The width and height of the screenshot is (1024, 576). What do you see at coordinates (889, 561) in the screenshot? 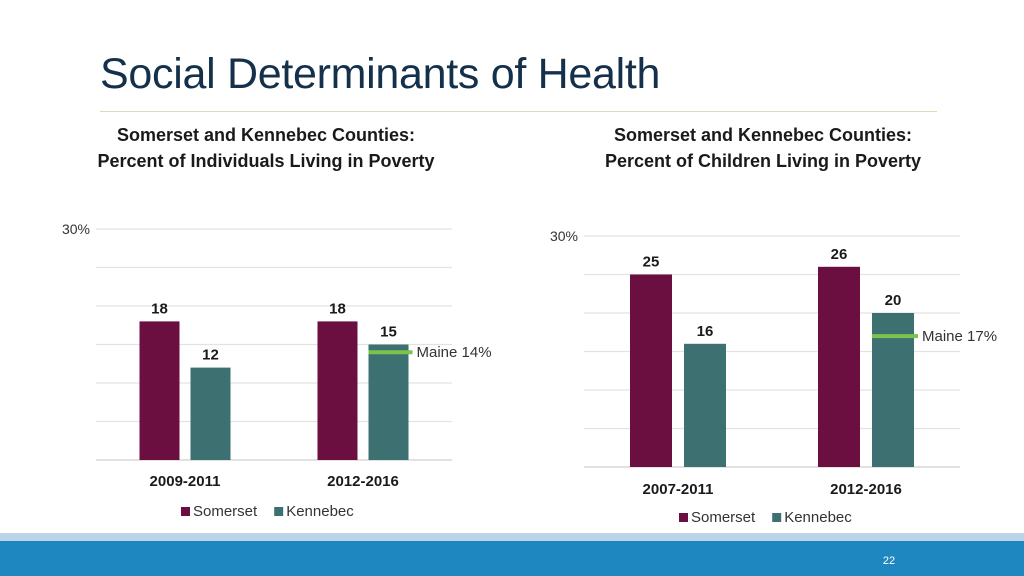
I see `page-number: 22` at bounding box center [889, 561].